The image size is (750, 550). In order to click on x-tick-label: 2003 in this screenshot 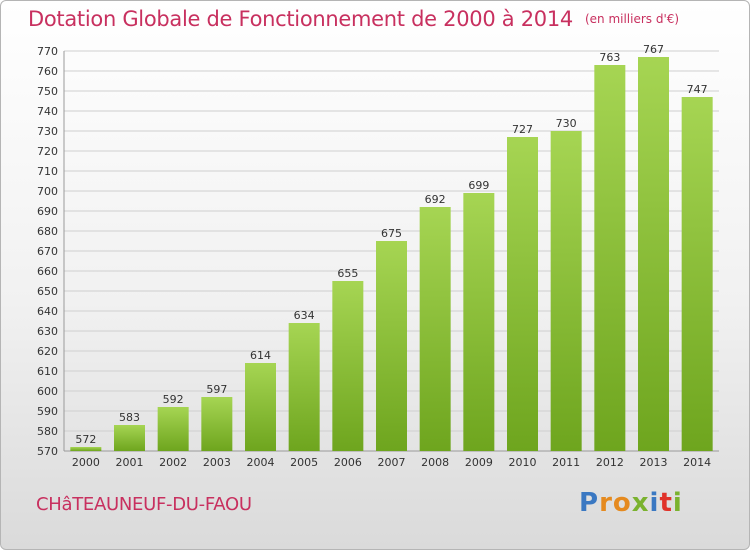, I will do `click(217, 462)`.